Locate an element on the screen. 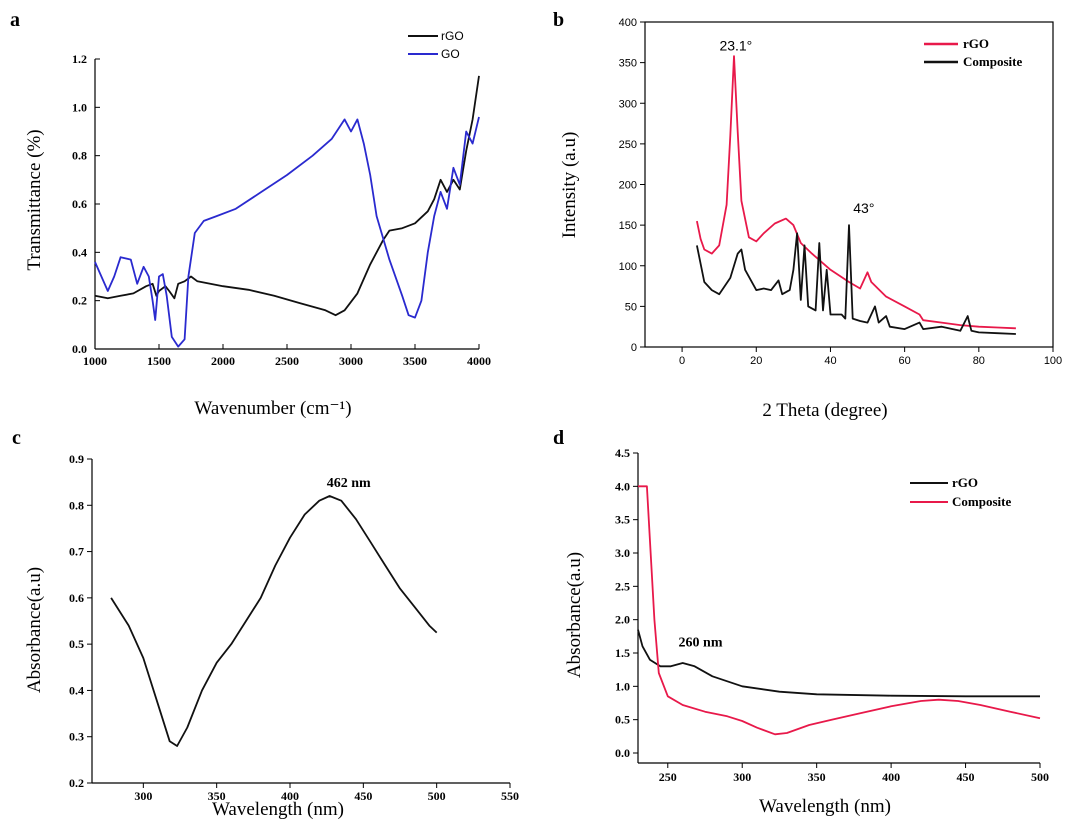 The image size is (1069, 824). axes is located at coordinates (838, 608).